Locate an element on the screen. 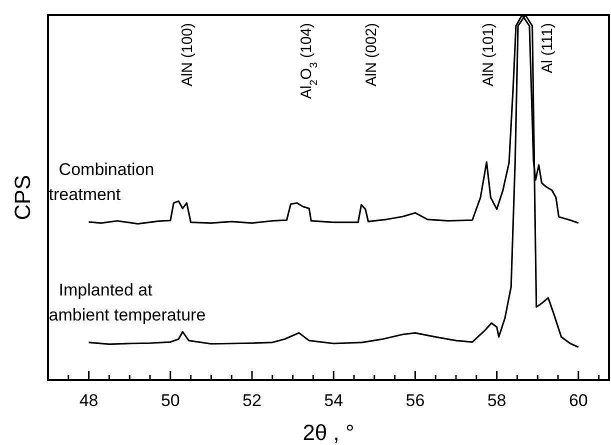  y-axis-title: CPS is located at coordinates (22, 197).